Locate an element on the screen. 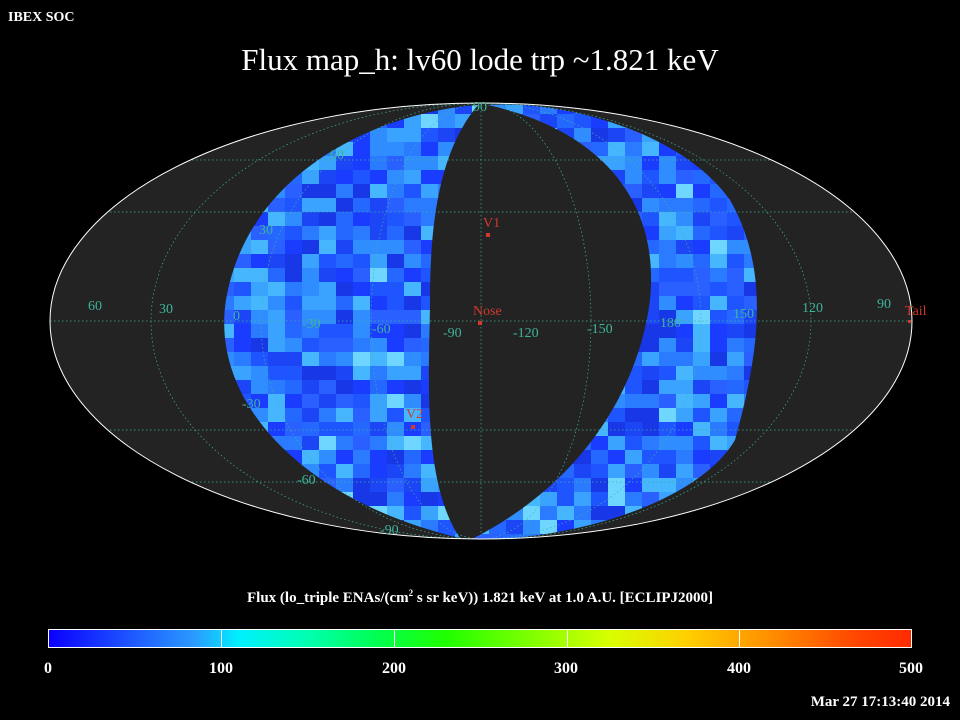  lon-label-minus-120: -120 is located at coordinates (526, 333).